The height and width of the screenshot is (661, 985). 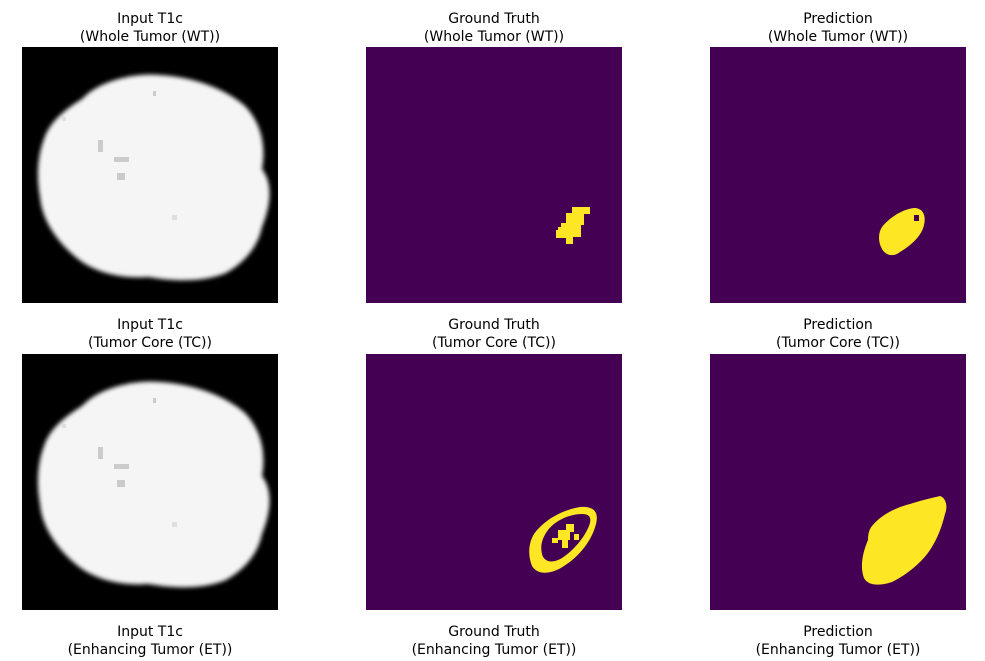 I want to click on ground-truth-mask-tc, so click(x=494, y=482).